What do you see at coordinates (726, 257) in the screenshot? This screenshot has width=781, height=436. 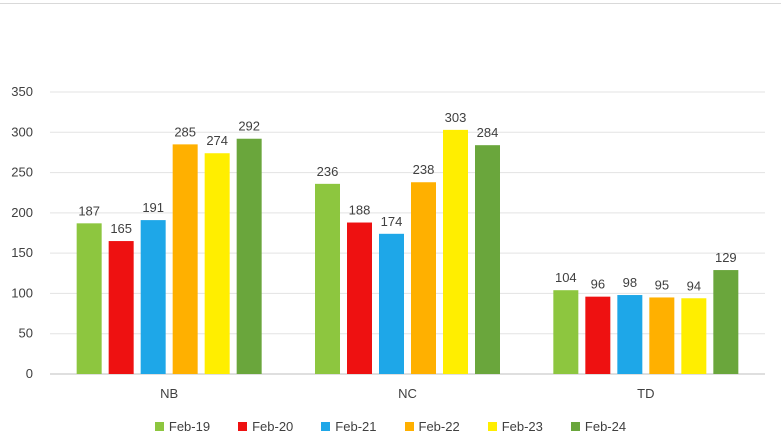 I see `data-label: 129` at bounding box center [726, 257].